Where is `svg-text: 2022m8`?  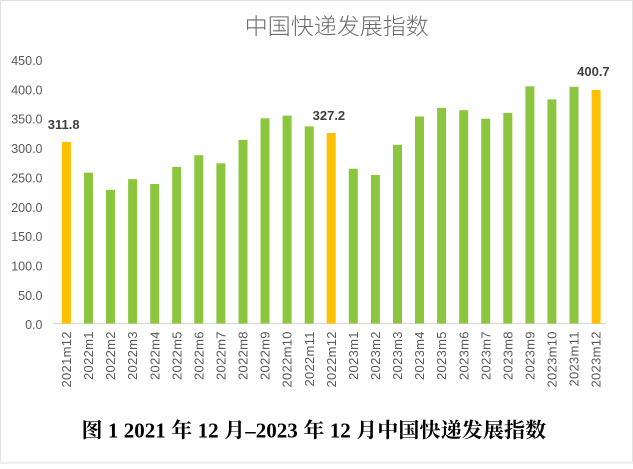
svg-text: 2022m8 is located at coordinates (243, 355).